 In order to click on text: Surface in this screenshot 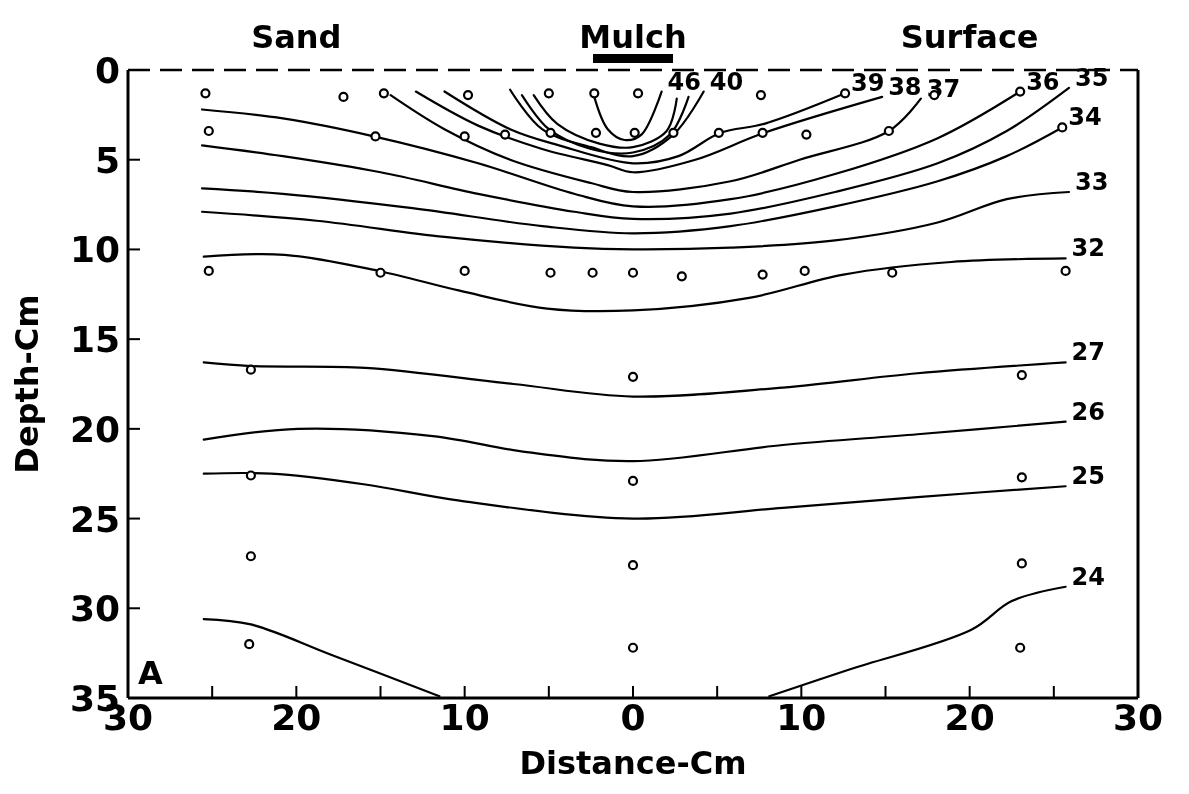, I will do `click(969, 37)`.